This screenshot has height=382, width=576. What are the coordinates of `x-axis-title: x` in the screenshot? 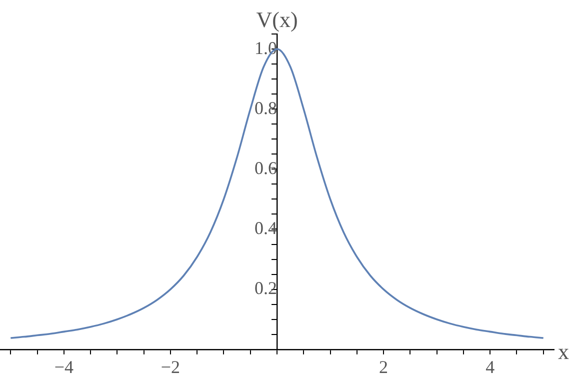 It's located at (563, 351).